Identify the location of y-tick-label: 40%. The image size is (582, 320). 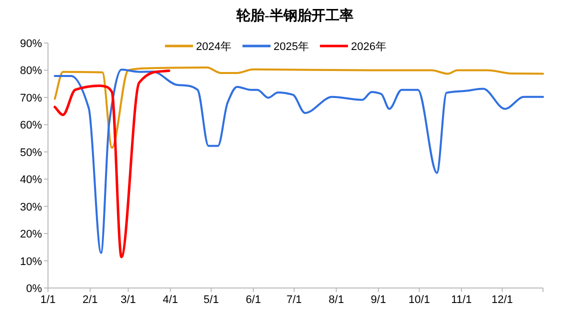
(31, 180).